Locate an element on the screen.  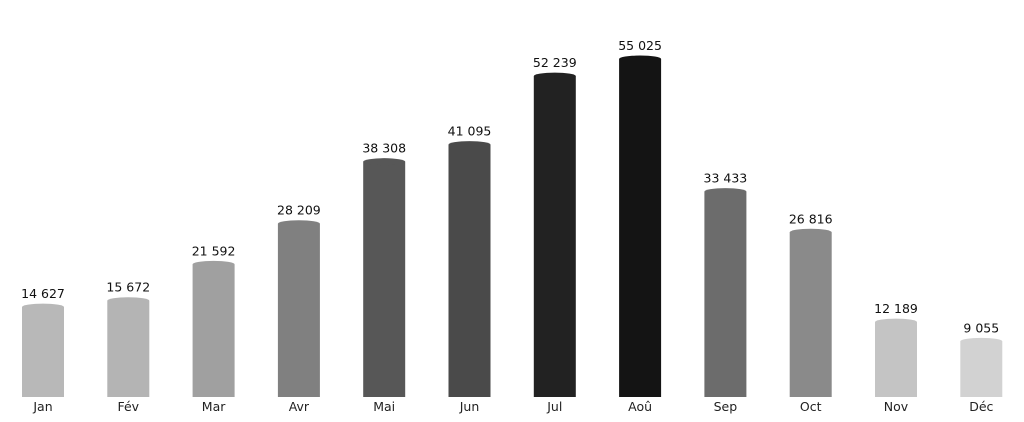
category-label: Jul is located at coordinates (554, 406).